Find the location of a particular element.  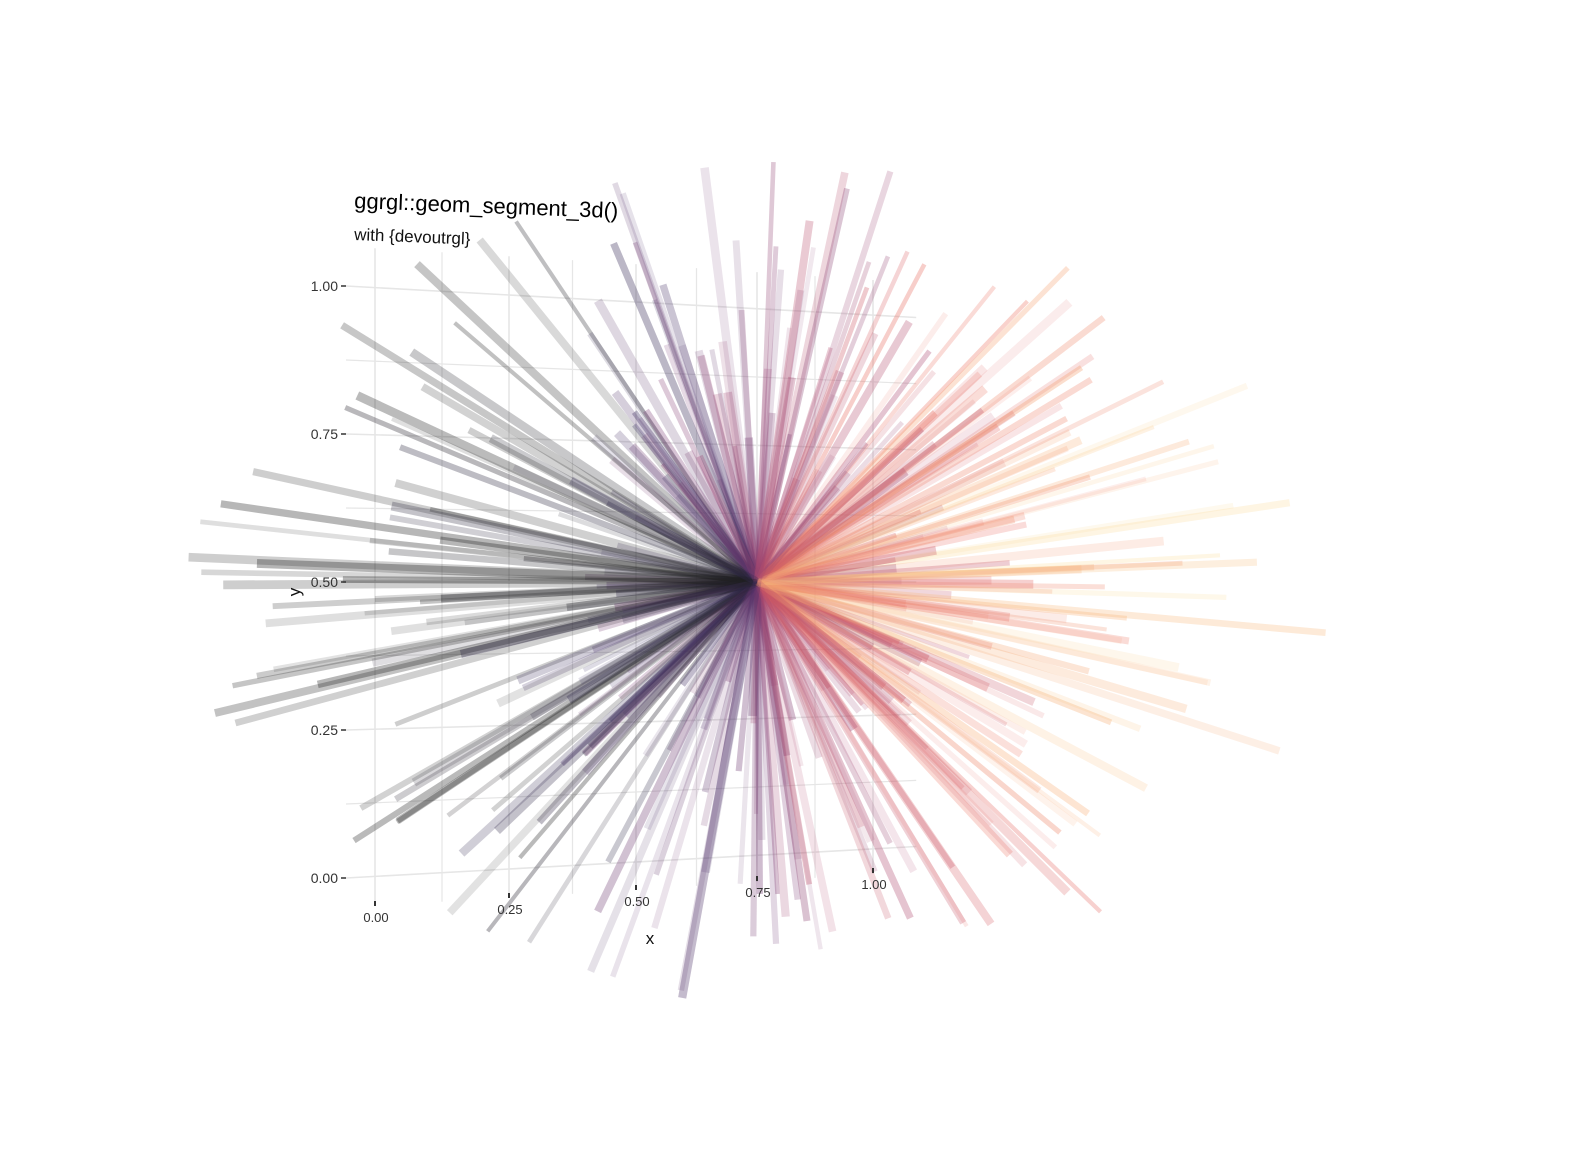

y-tick-label: 0.50 is located at coordinates (324, 582).